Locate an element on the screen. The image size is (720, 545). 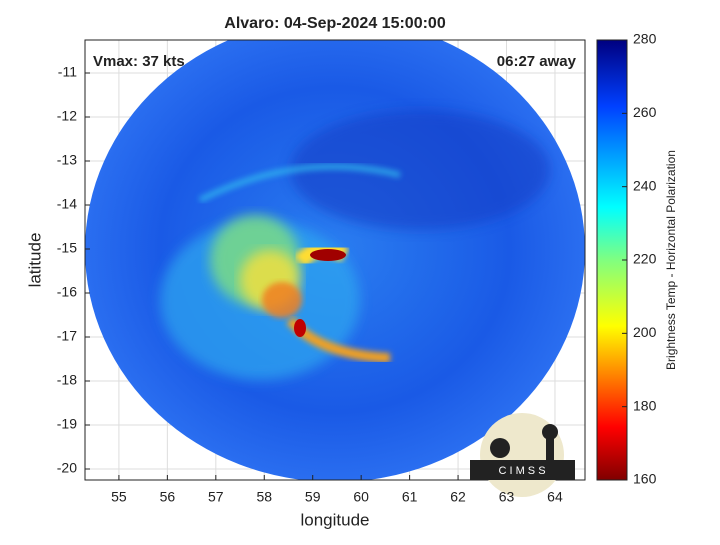
cimss-logo: C I M S S is located at coordinates (522, 455).